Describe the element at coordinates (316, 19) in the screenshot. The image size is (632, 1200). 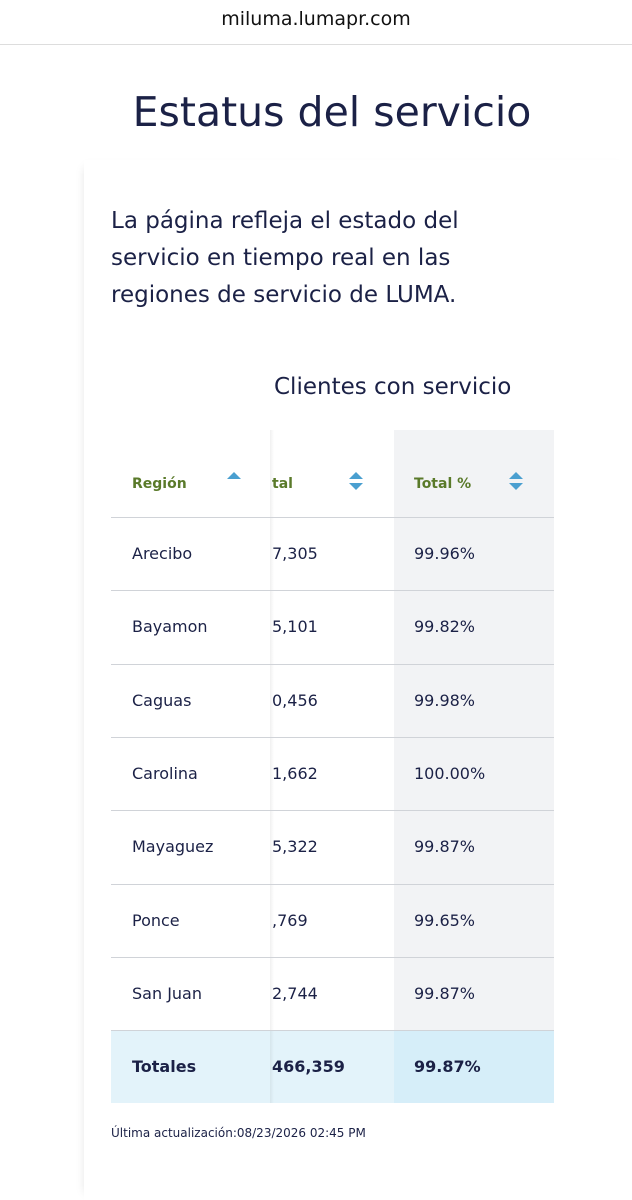
I see `url: miluma.lumapr.com` at that location.